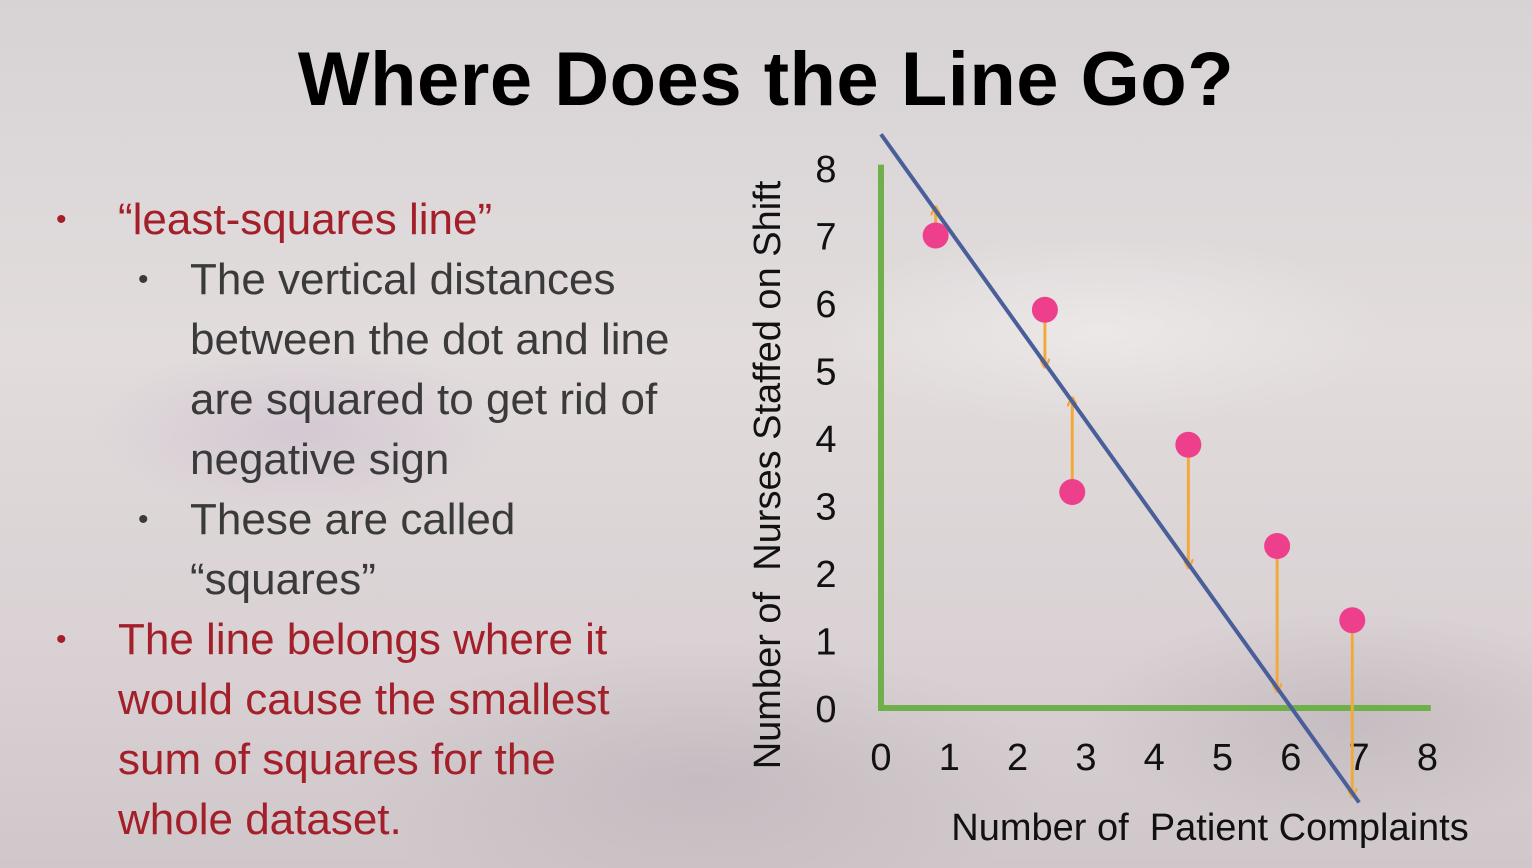 The height and width of the screenshot is (868, 1532). What do you see at coordinates (766, 79) in the screenshot?
I see `slide-title: Where Does the Line Go?` at bounding box center [766, 79].